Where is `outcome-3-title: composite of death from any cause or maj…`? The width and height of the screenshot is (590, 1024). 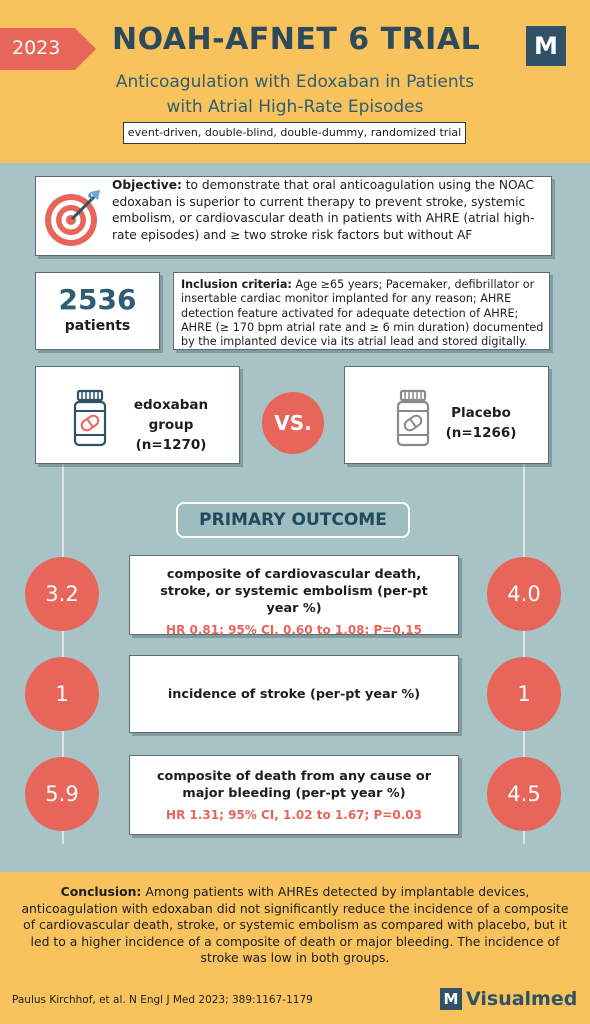
outcome-3-title: composite of death from any cause or maj… is located at coordinates (294, 785).